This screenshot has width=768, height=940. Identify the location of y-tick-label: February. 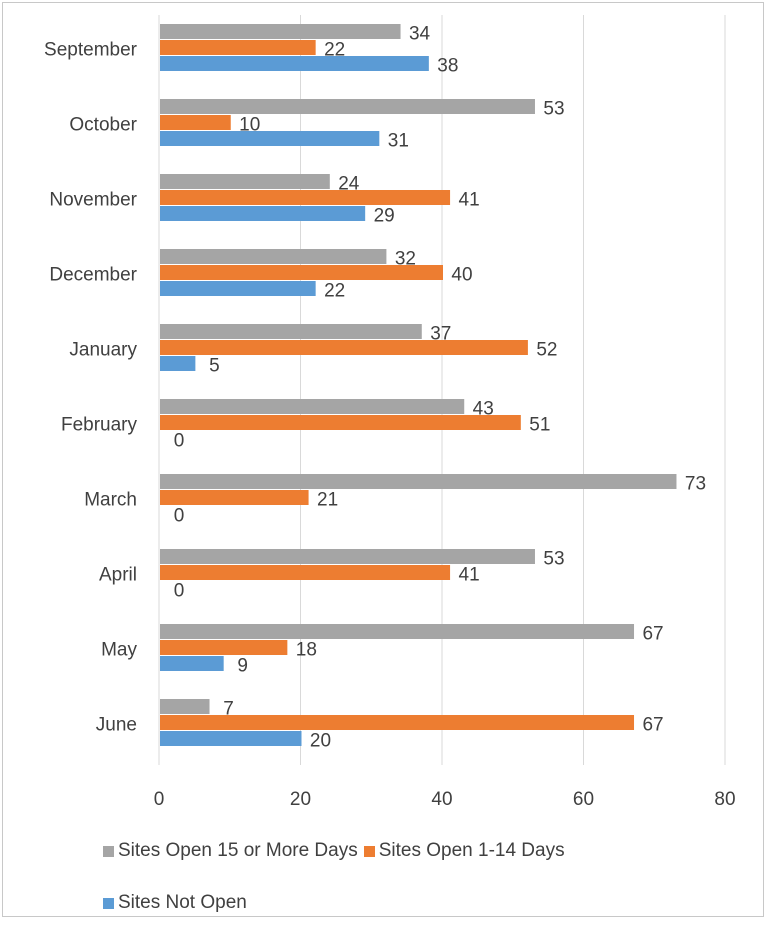
(99, 425).